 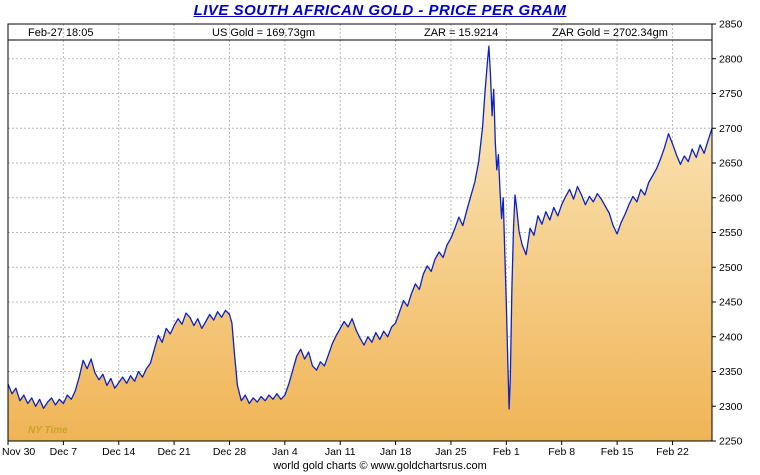 I want to click on zar-rate-quote: ZAR = 15.9214, so click(x=461, y=33).